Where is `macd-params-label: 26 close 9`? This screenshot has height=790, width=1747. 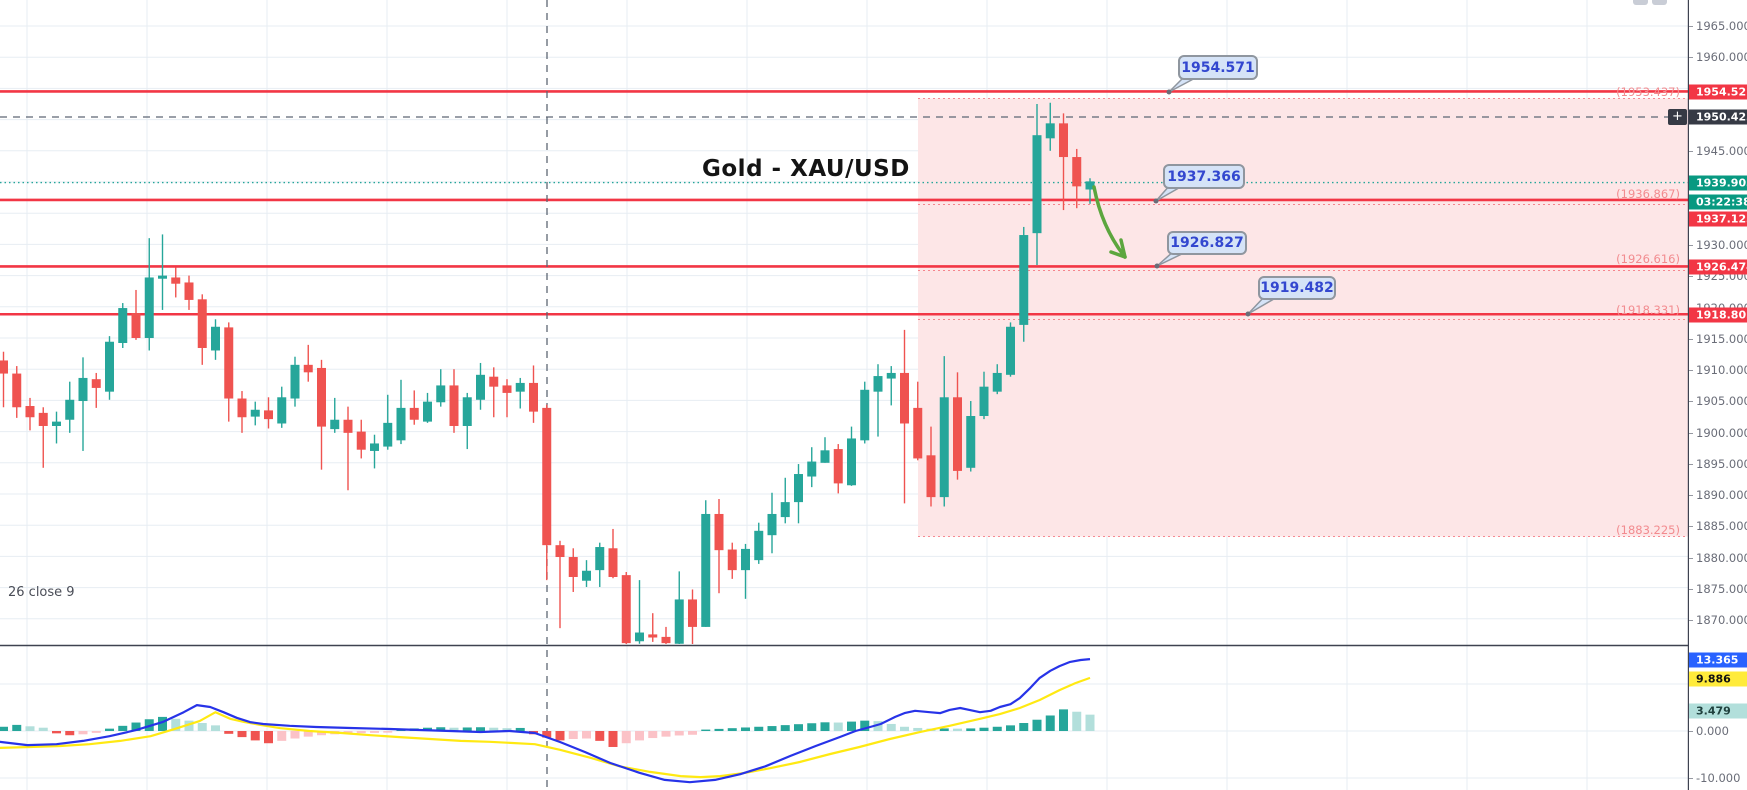
macd-params-label: 26 close 9 is located at coordinates (41, 592).